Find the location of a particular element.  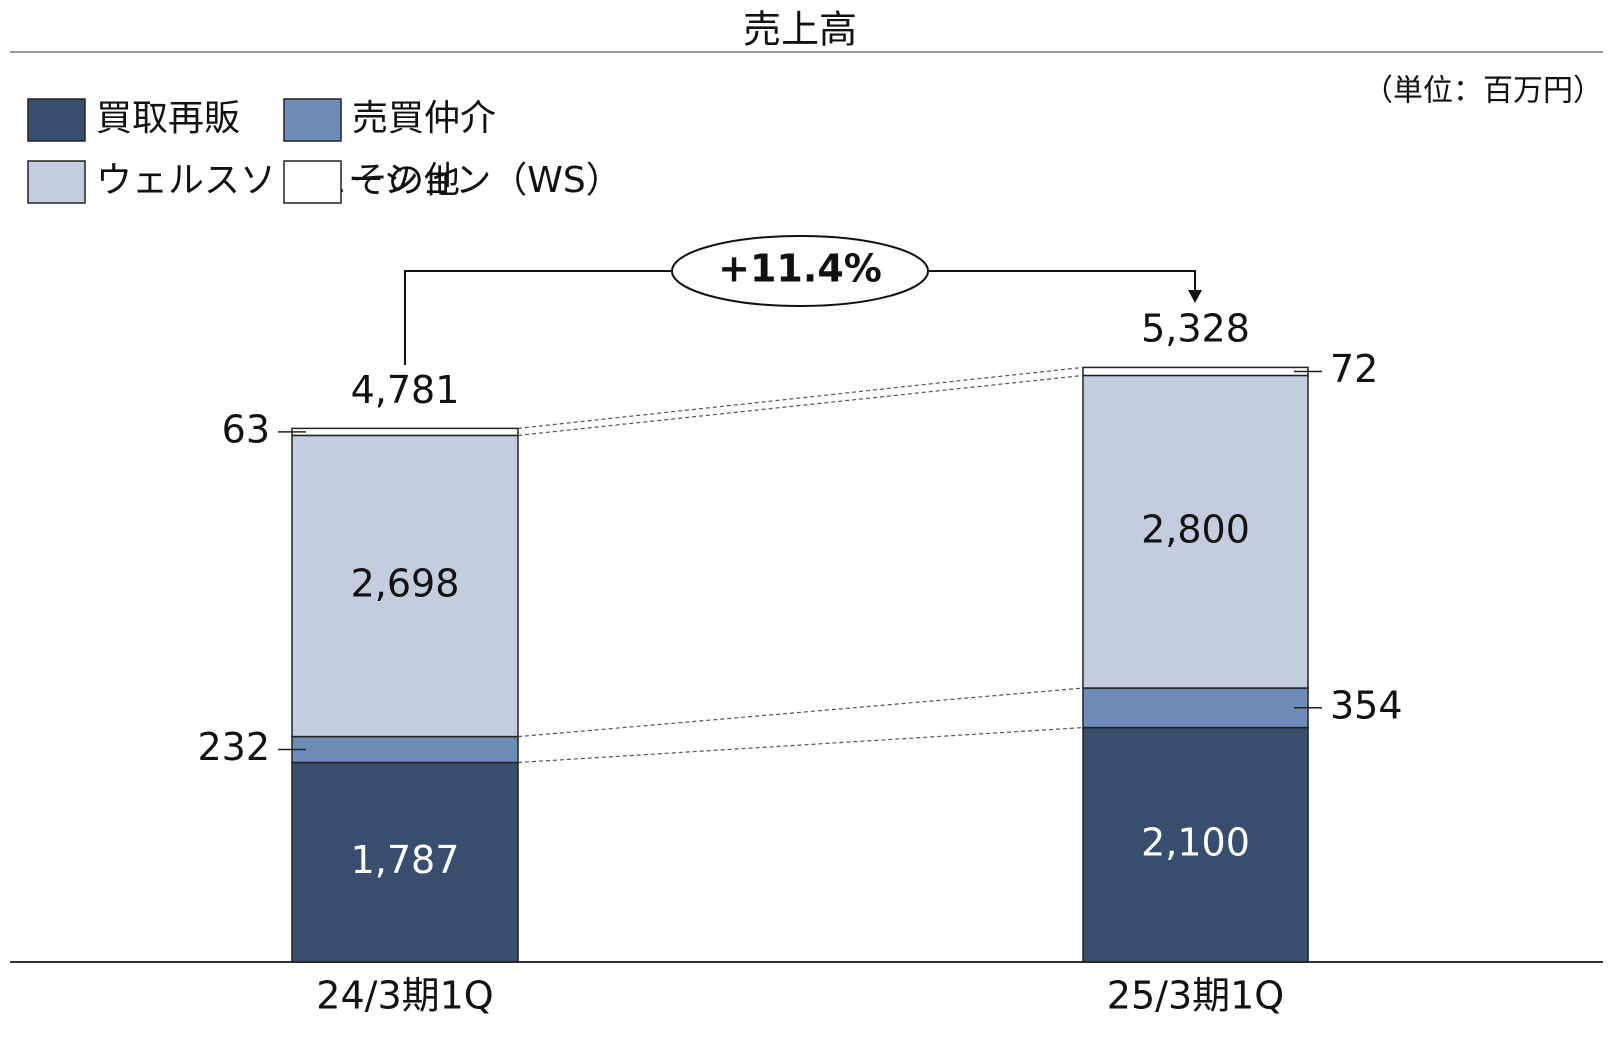

data-label: 354 is located at coordinates (1366, 705).